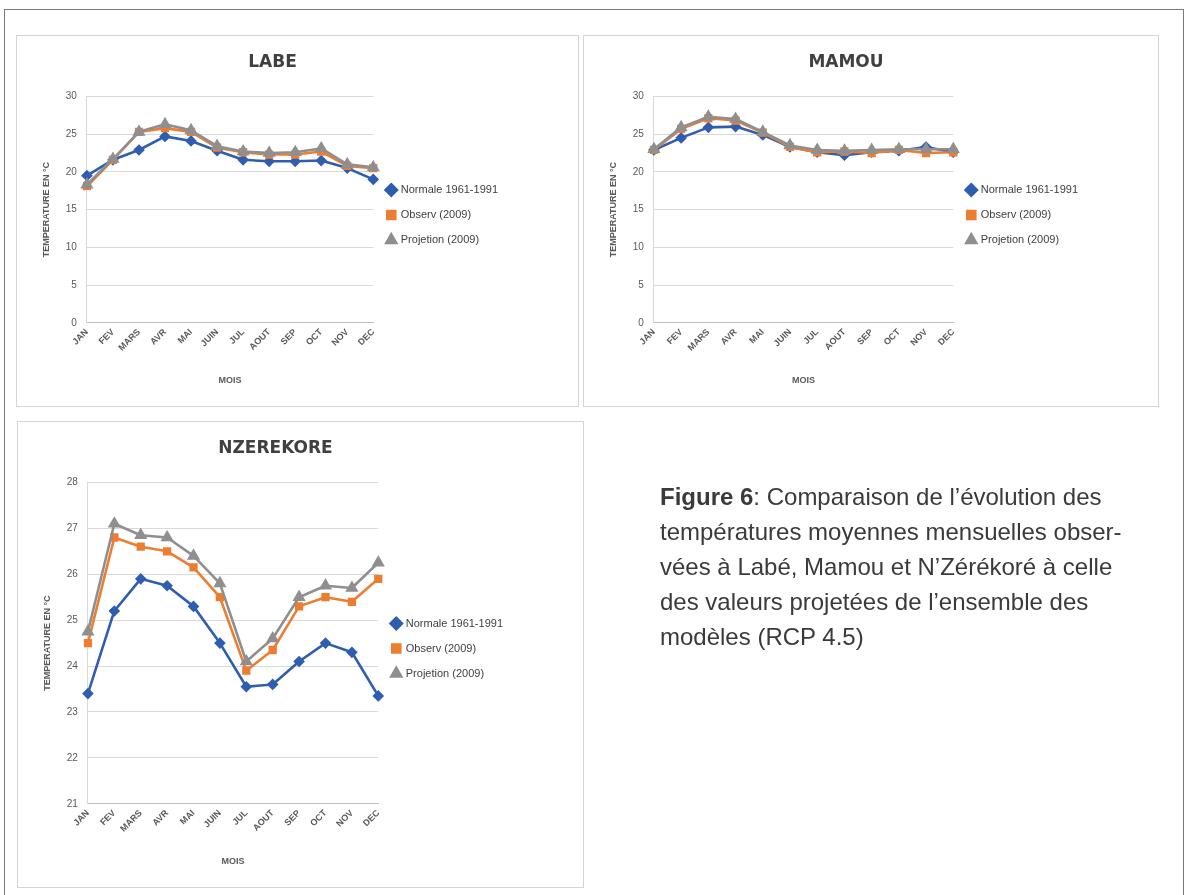  What do you see at coordinates (72, 482) in the screenshot?
I see `y-tick-label: 28` at bounding box center [72, 482].